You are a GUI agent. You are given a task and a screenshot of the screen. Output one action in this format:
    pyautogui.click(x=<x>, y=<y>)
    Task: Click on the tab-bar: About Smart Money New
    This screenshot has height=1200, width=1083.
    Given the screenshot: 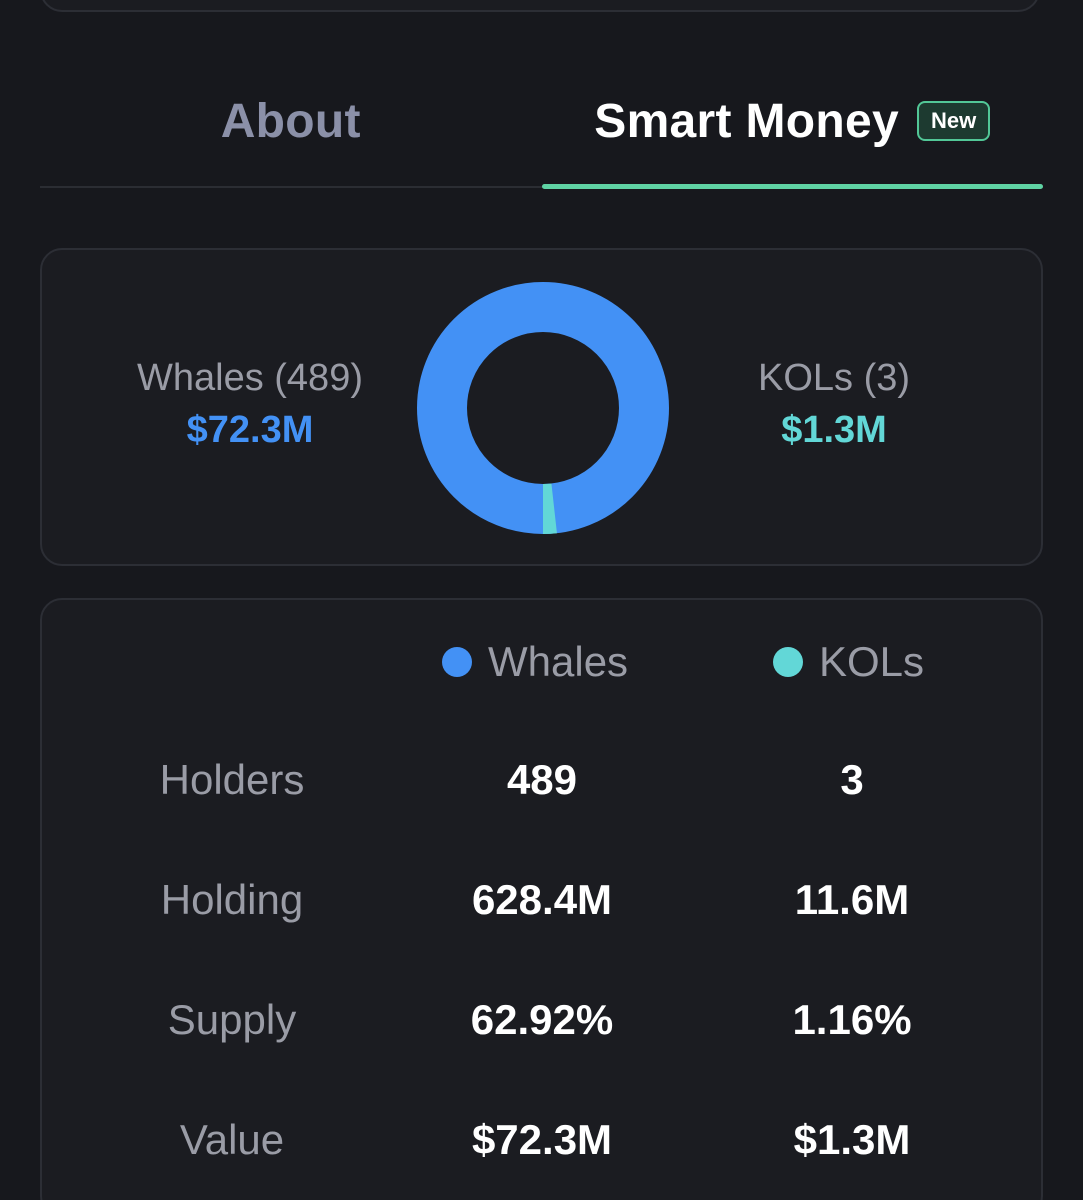 What is the action you would take?
    pyautogui.click(x=542, y=124)
    